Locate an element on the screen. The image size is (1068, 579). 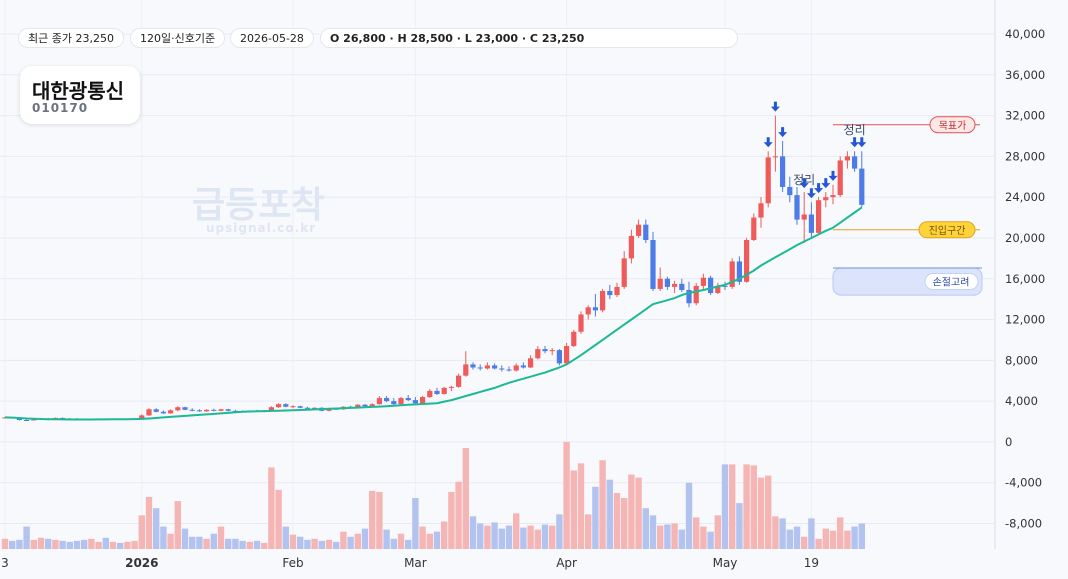
level-tag-bg is located at coordinates (947, 230).